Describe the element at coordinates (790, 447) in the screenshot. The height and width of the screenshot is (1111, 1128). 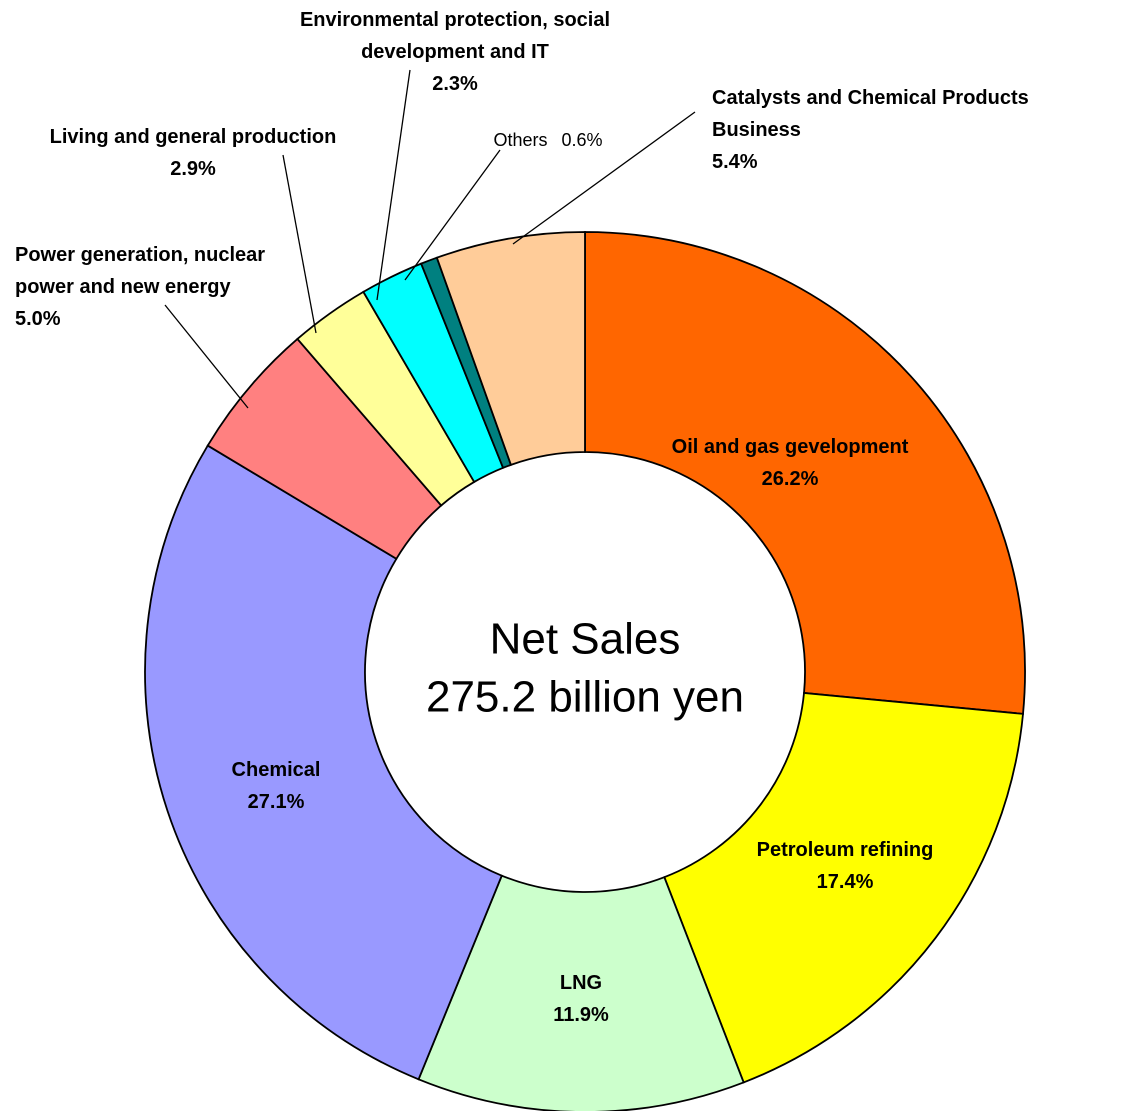
I see `category-name: Oil and gas gevelopment` at that location.